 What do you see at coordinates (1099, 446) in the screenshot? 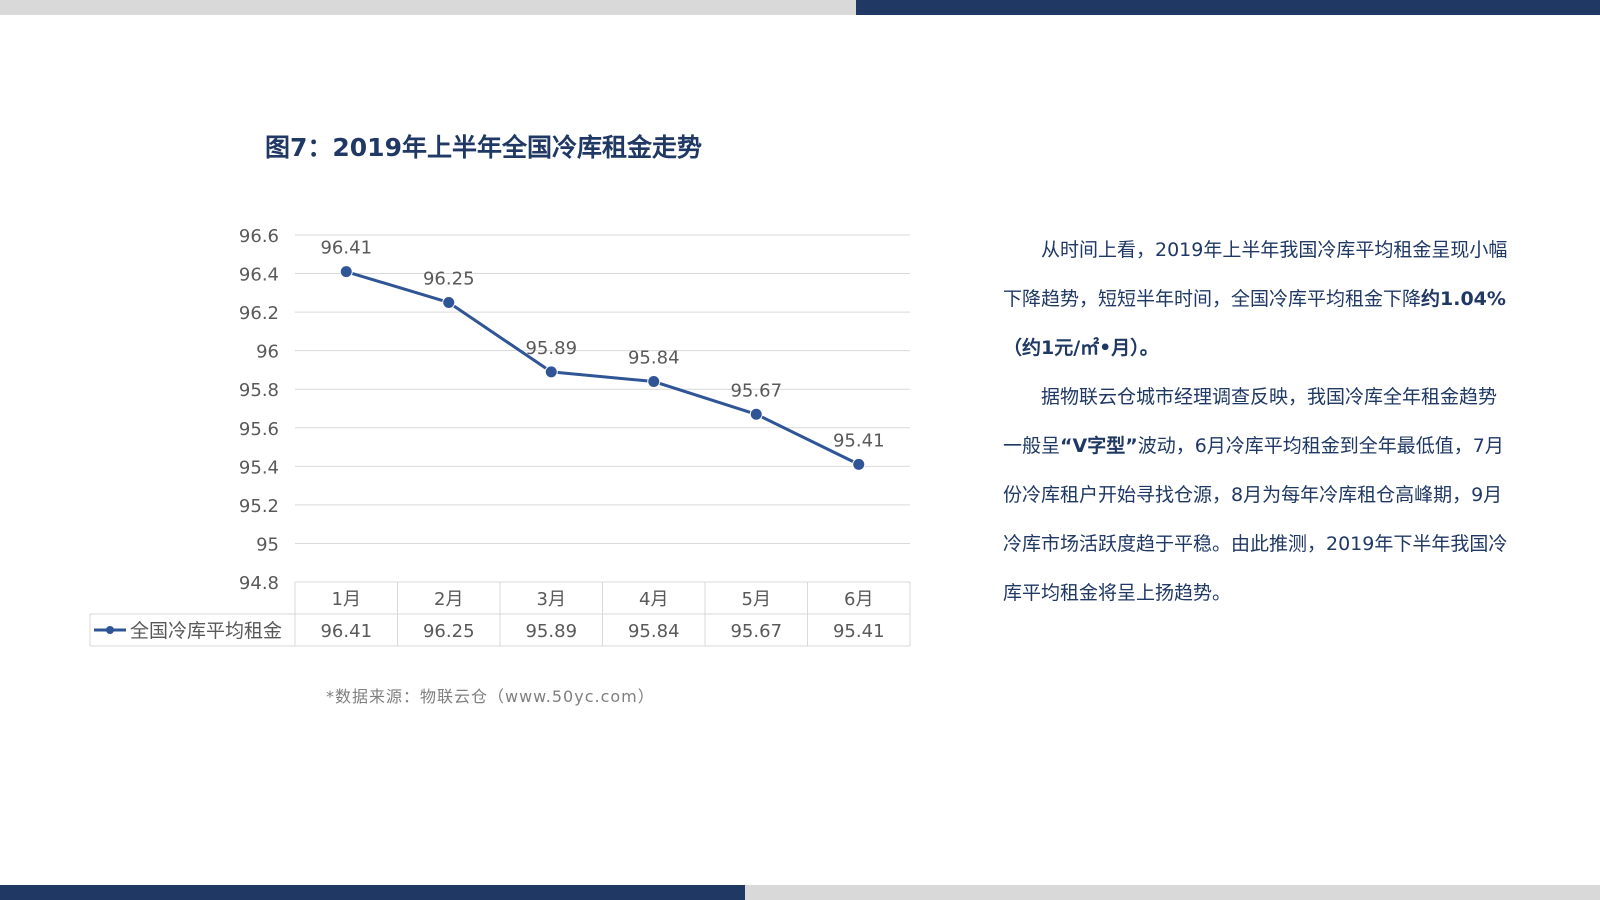
I see `paragraph-2-highlight: “V字型”` at bounding box center [1099, 446].